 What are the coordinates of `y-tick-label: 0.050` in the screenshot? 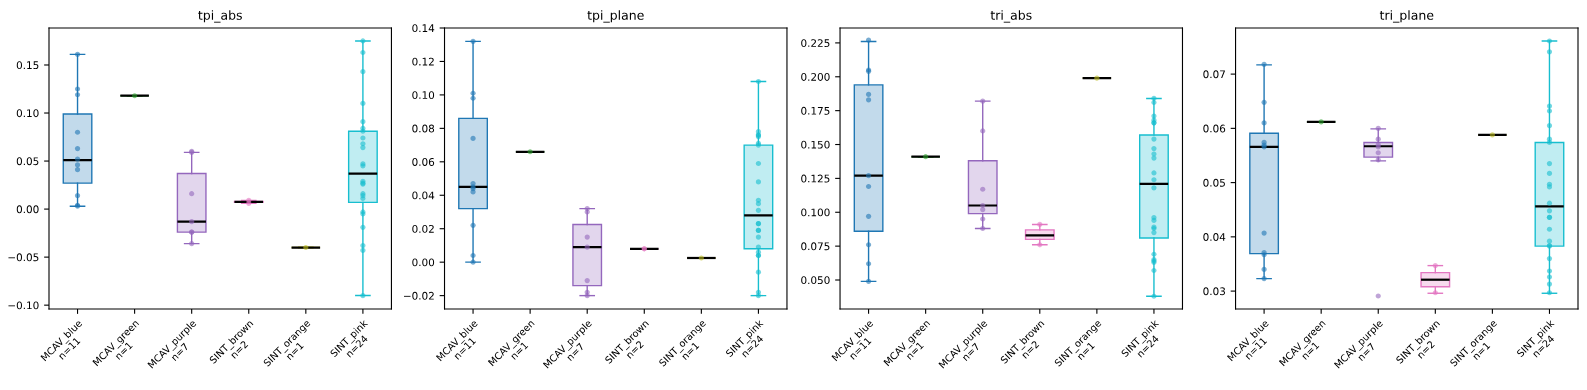 It's located at (815, 280).